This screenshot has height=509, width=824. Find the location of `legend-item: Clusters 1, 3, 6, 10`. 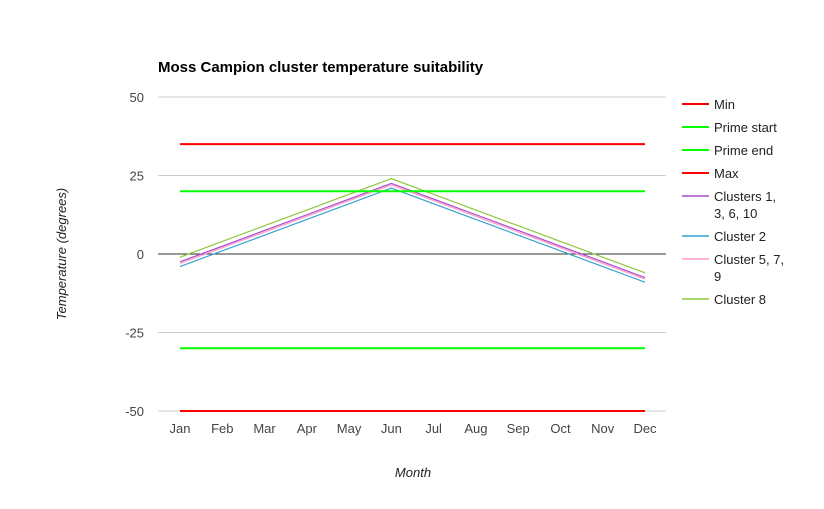

legend-item: Clusters 1, 3, 6, 10 is located at coordinates (729, 205).